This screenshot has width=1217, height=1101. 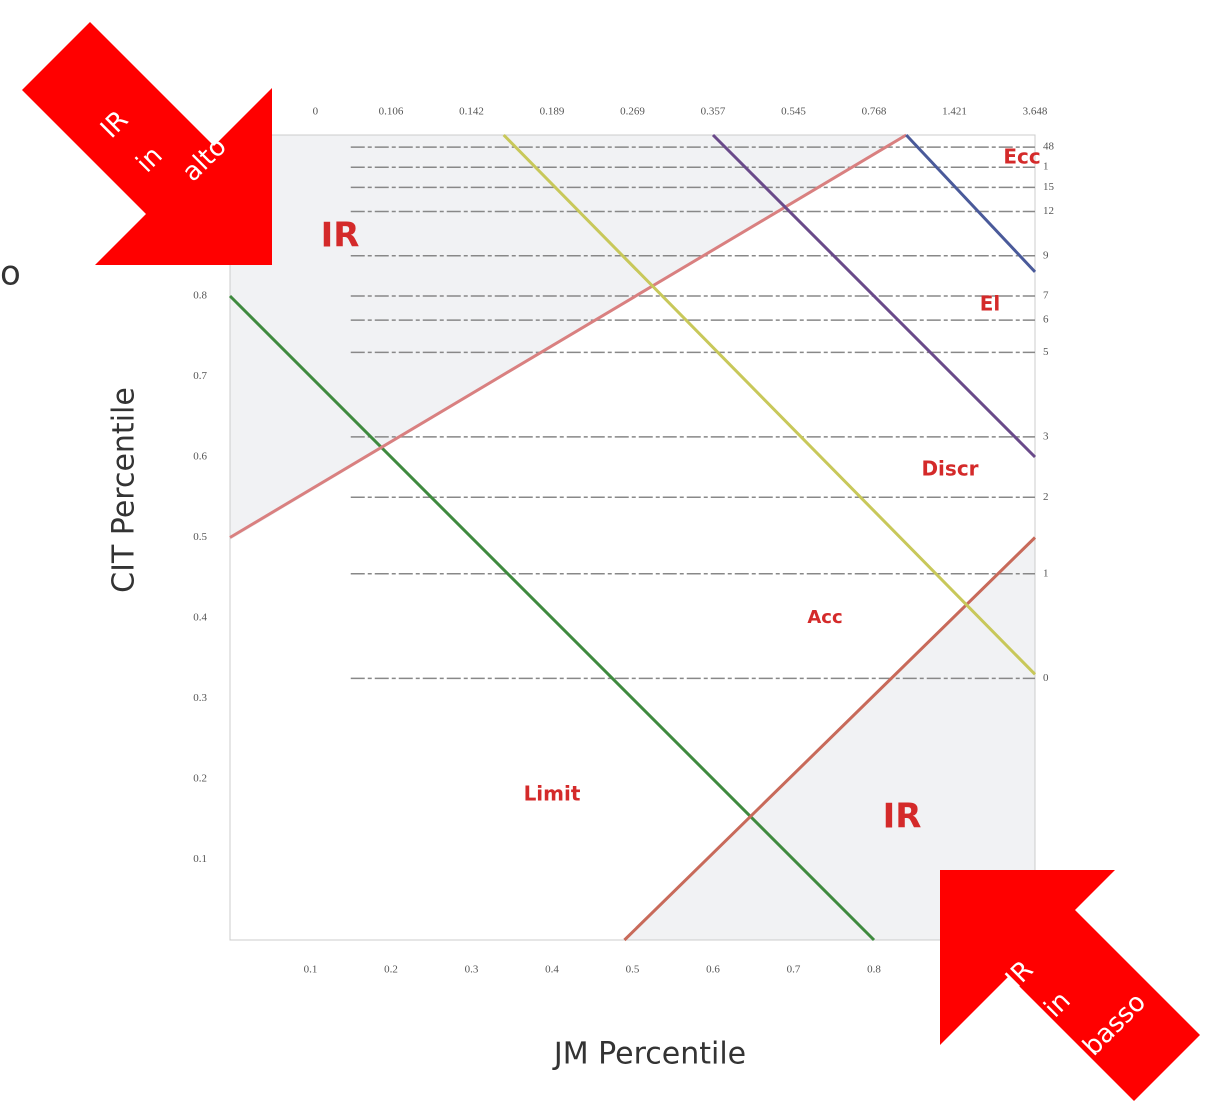 I want to click on x-tick-label: 0.5, so click(x=633, y=970).